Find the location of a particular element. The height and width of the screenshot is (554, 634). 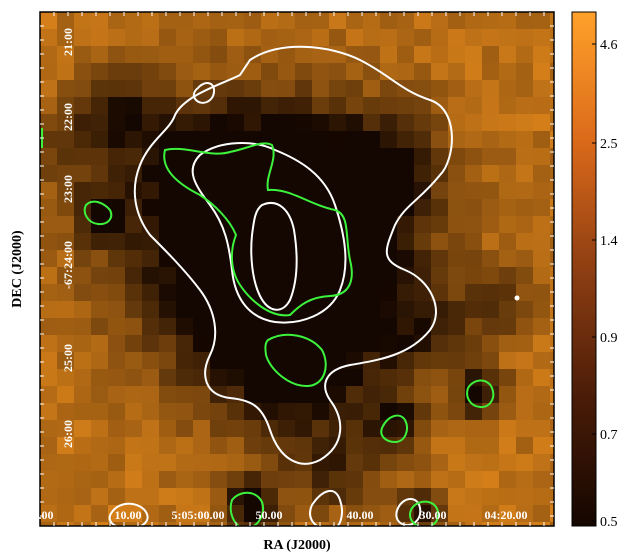

white-contour-small-top is located at coordinates (204, 93).